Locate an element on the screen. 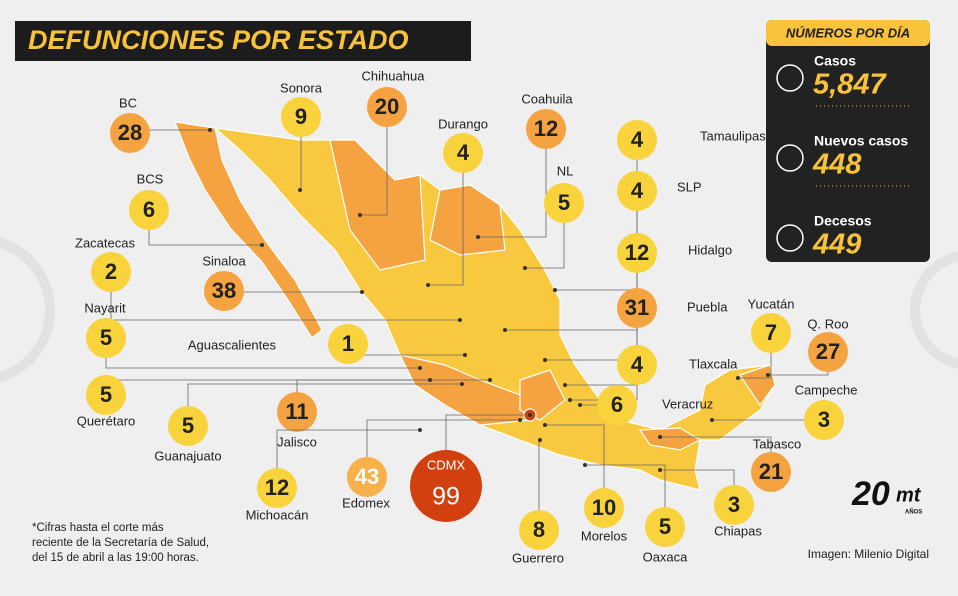  state-name: SLP is located at coordinates (689, 186).